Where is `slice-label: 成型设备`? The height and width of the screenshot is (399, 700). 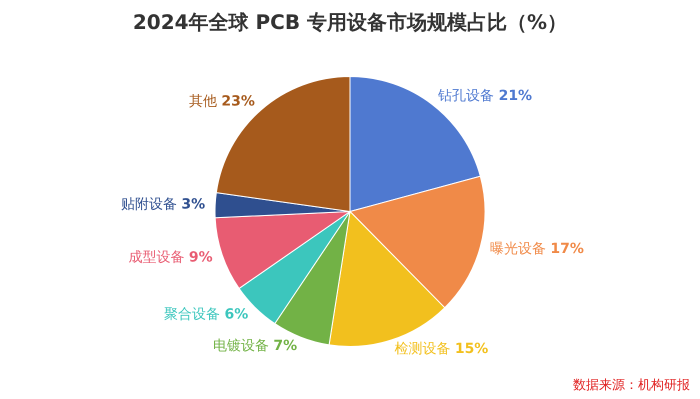 slice-label: 成型设备 is located at coordinates (158, 258).